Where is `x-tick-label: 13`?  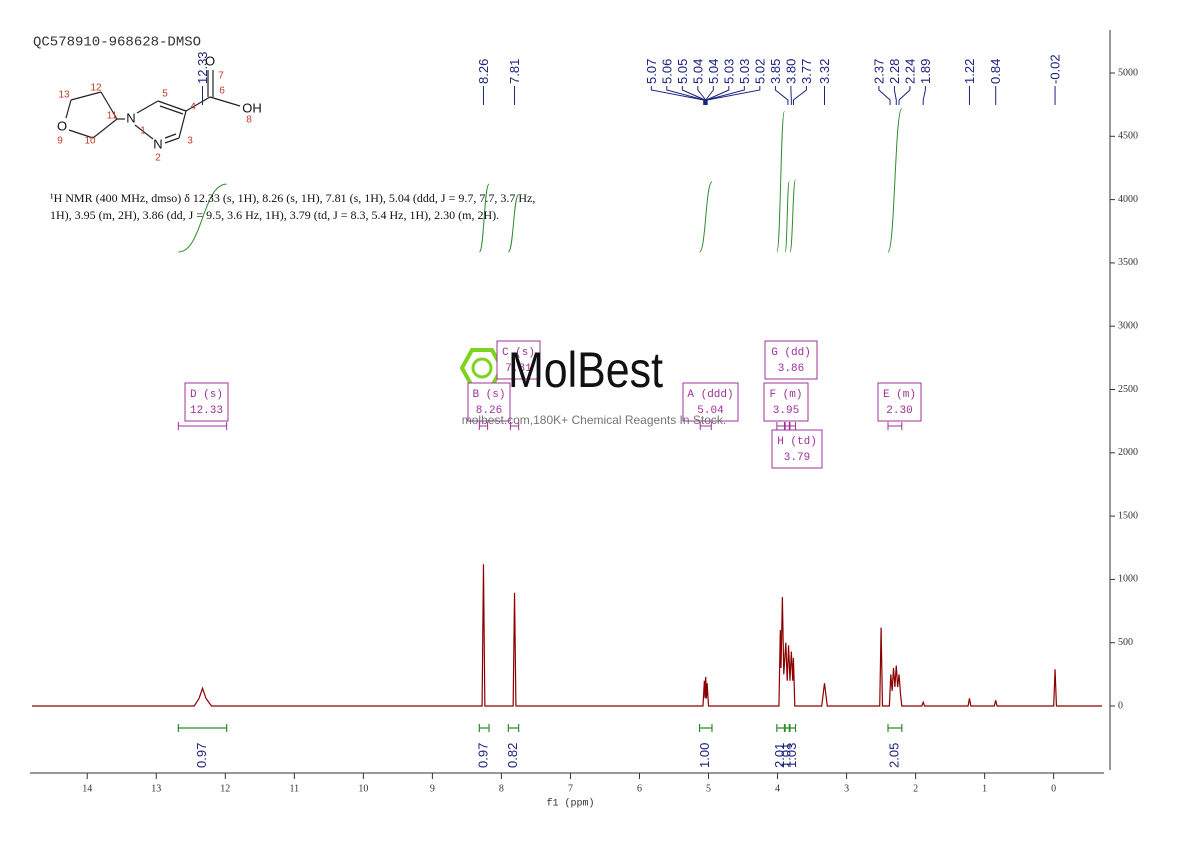
x-tick-label: 13 is located at coordinates (156, 788).